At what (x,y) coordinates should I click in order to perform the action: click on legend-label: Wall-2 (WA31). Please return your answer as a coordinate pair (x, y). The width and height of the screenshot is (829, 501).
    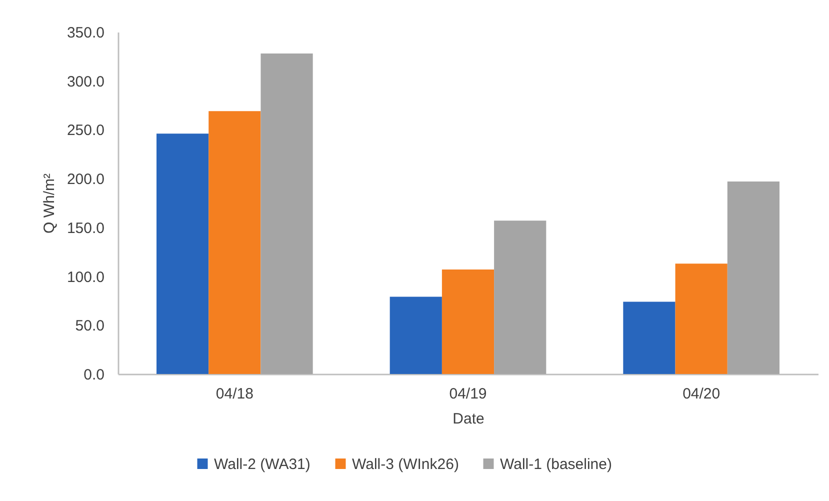
    Looking at the image, I should click on (262, 464).